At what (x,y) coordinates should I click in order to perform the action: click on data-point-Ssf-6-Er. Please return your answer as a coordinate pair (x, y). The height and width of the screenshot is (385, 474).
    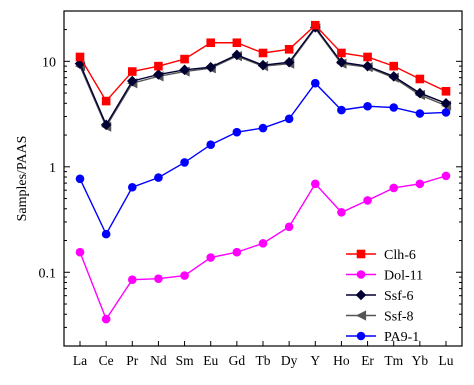
    Looking at the image, I should click on (367, 66).